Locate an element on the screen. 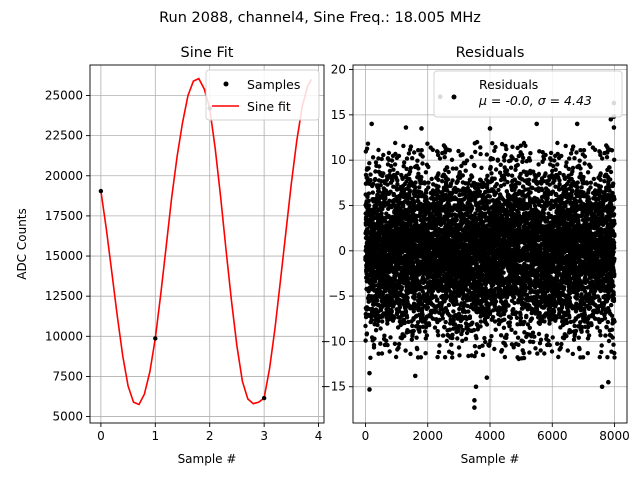  x-tick-label: 4 is located at coordinates (319, 436).